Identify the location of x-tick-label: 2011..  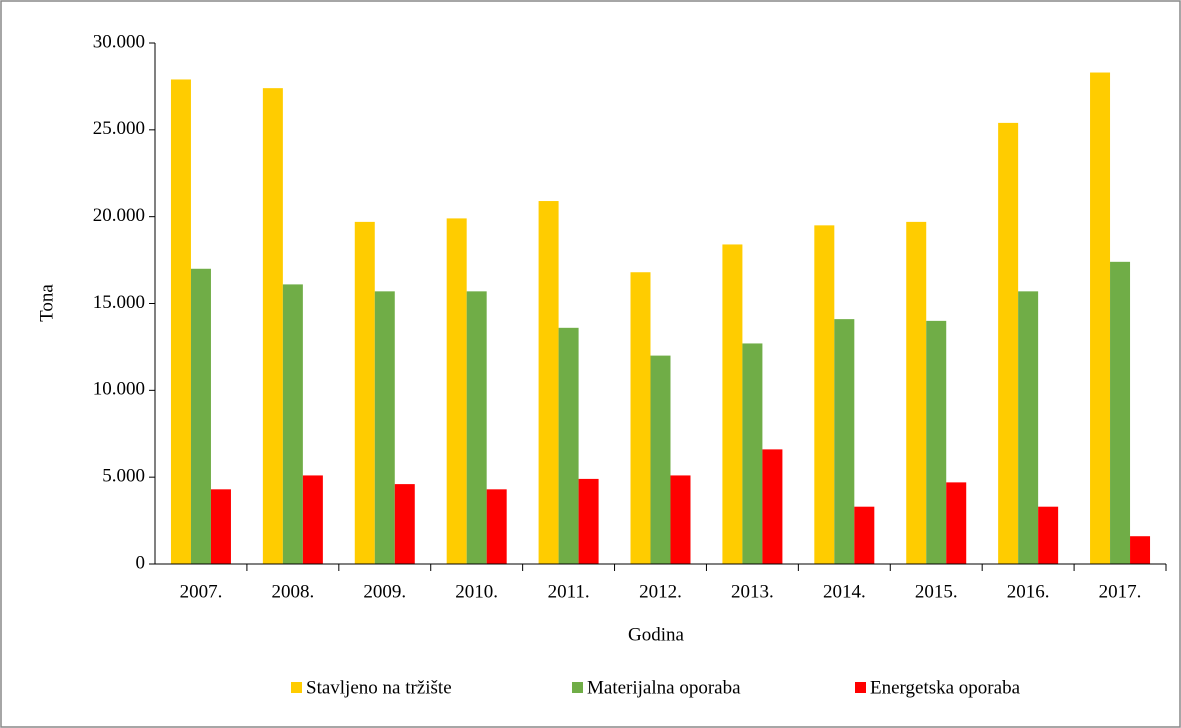
(569, 591).